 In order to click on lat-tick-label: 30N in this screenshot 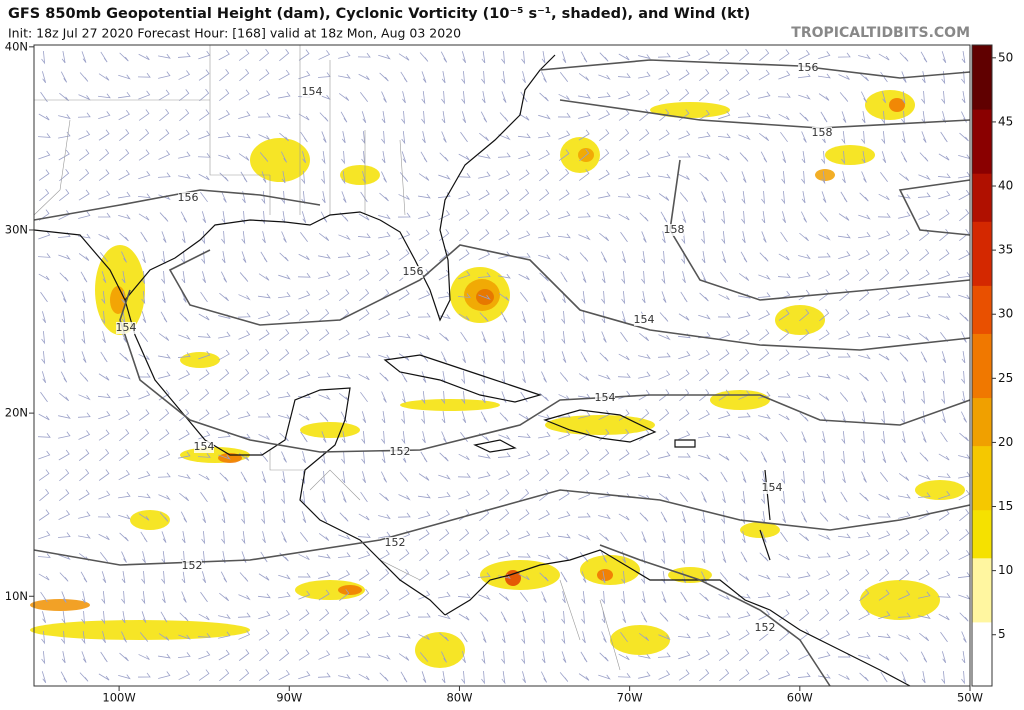, I will do `click(16, 229)`.